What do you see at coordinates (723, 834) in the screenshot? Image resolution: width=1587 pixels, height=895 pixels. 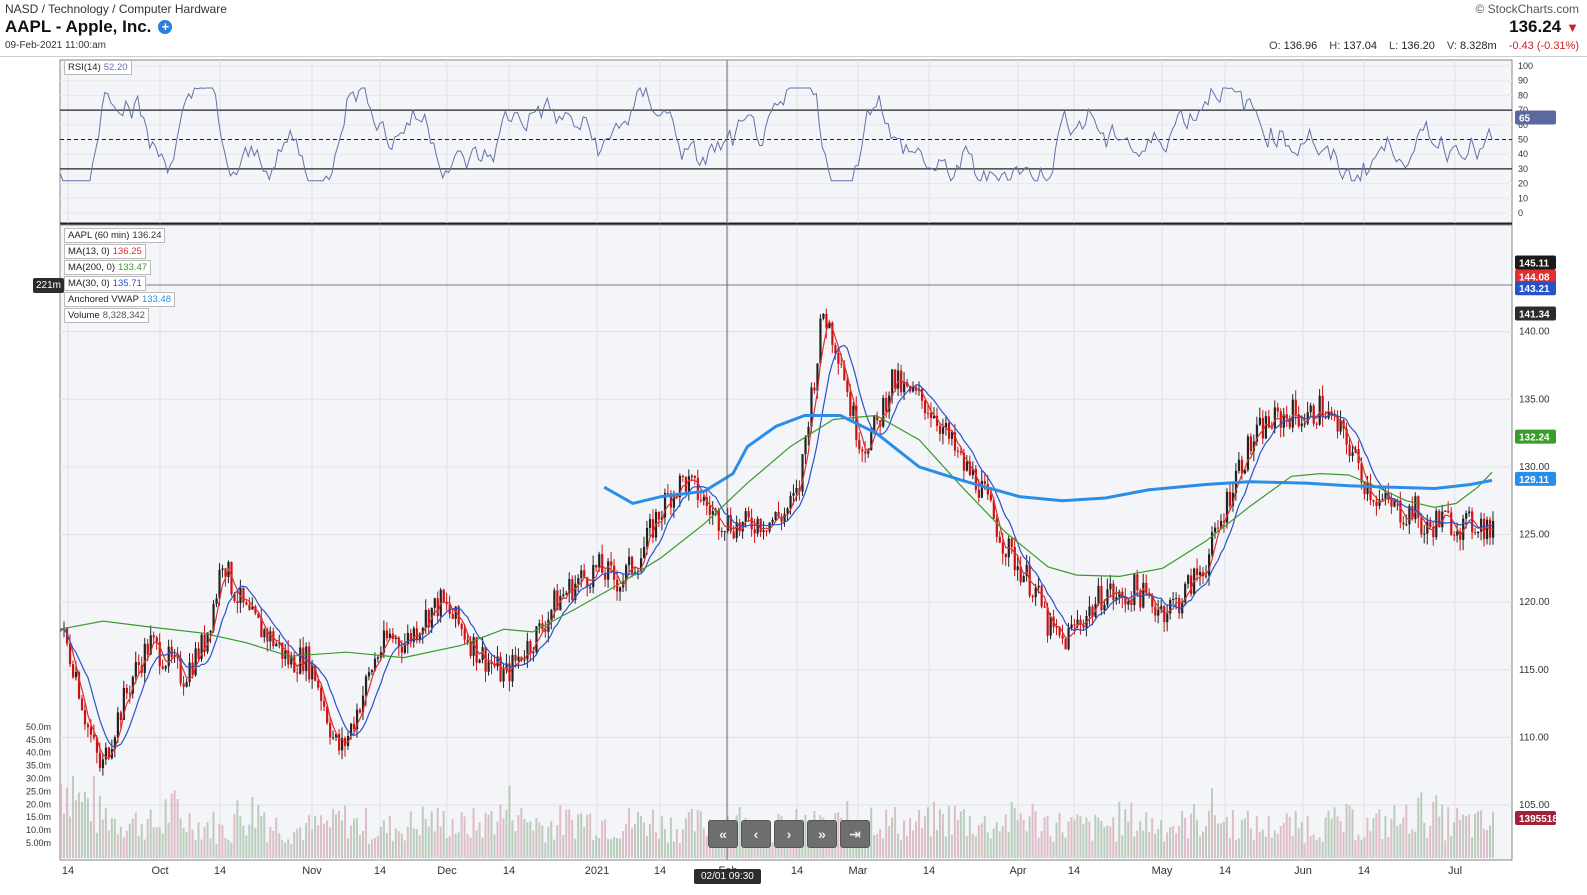 I see `scroll-start-button: «` at bounding box center [723, 834].